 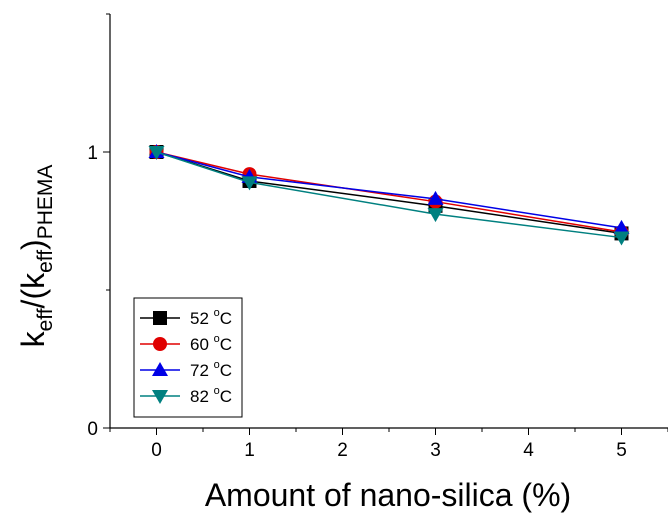 I want to click on legend-label-value: 60, so click(x=202, y=344).